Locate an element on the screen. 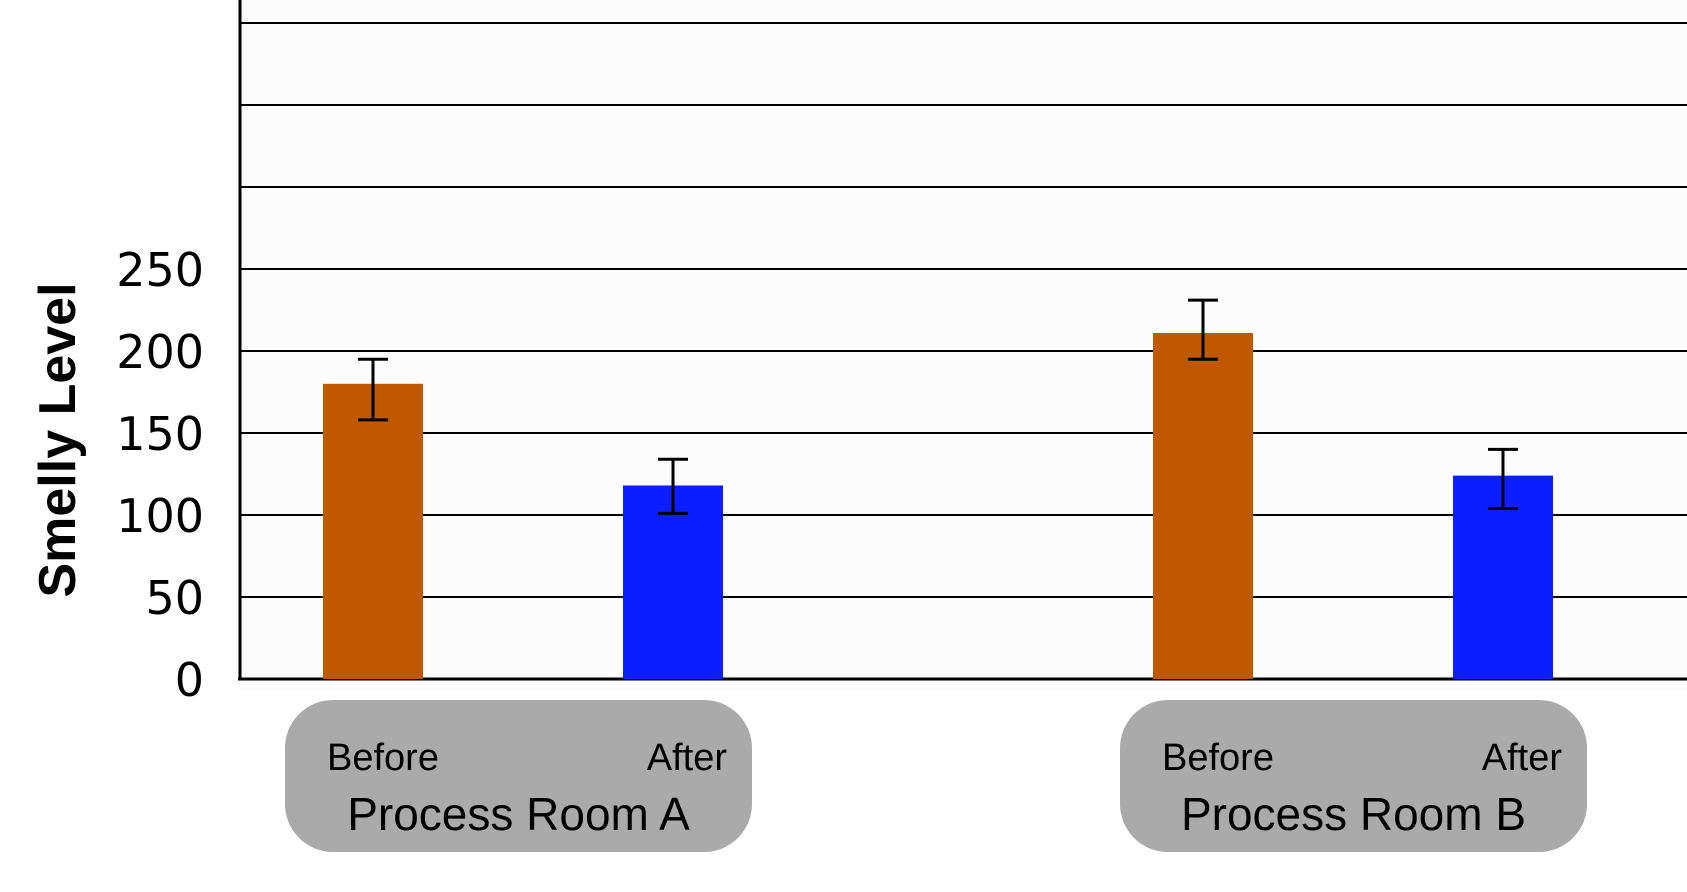  y-axis-label: Smelly Level is located at coordinates (58, 439).